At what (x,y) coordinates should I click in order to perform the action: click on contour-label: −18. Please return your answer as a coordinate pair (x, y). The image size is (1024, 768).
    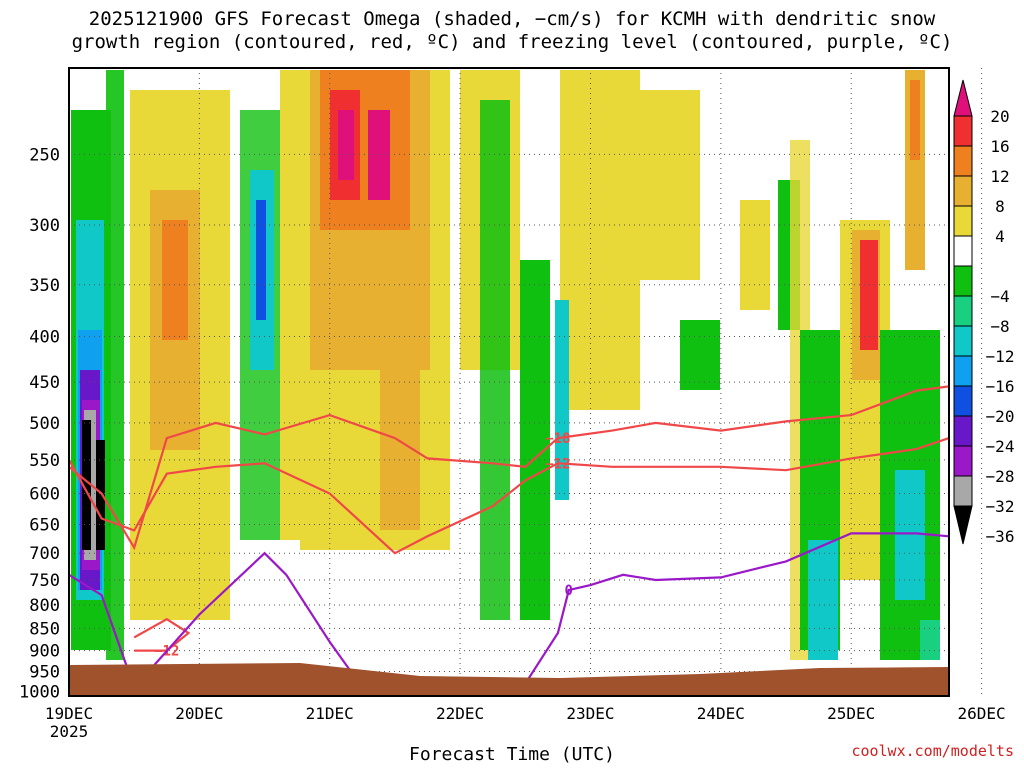
    Looking at the image, I should click on (557, 439).